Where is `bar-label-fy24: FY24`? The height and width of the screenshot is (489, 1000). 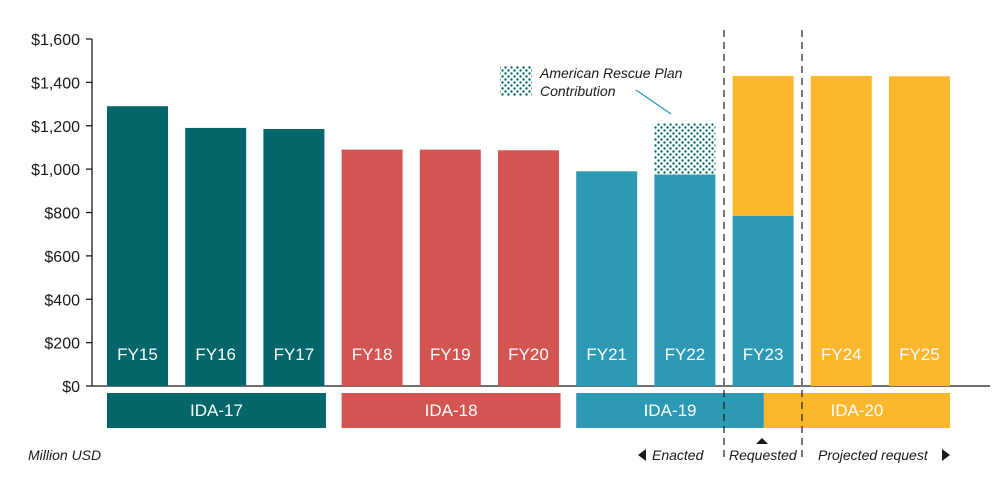
bar-label-fy24: FY24 is located at coordinates (841, 354).